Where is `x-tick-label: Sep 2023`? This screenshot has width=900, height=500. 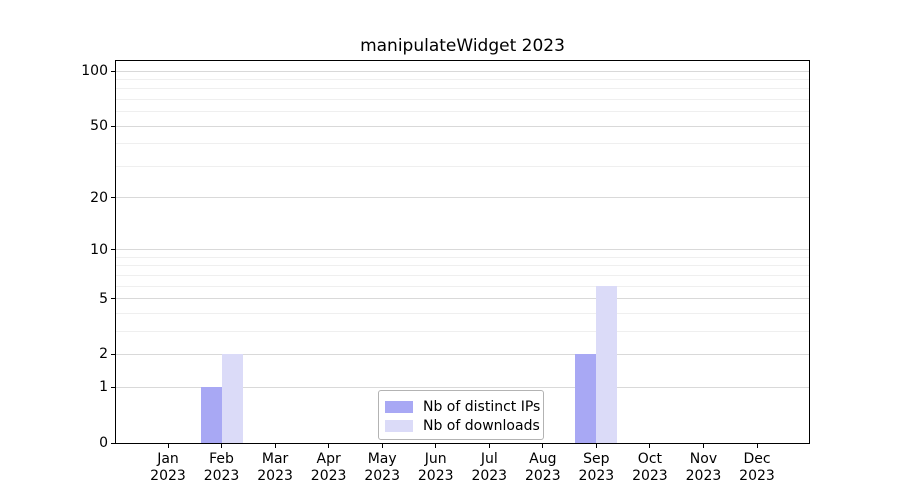 x-tick-label: Sep 2023 is located at coordinates (596, 468).